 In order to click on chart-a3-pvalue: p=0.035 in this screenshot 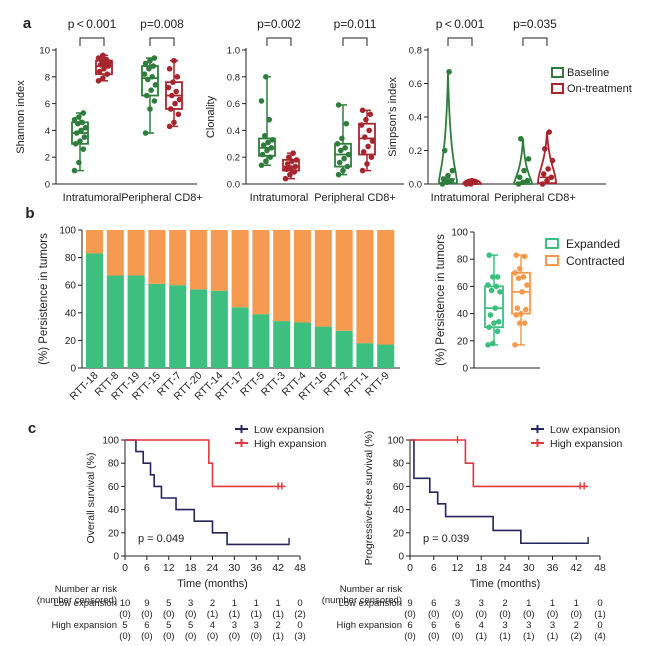, I will do `click(535, 24)`.